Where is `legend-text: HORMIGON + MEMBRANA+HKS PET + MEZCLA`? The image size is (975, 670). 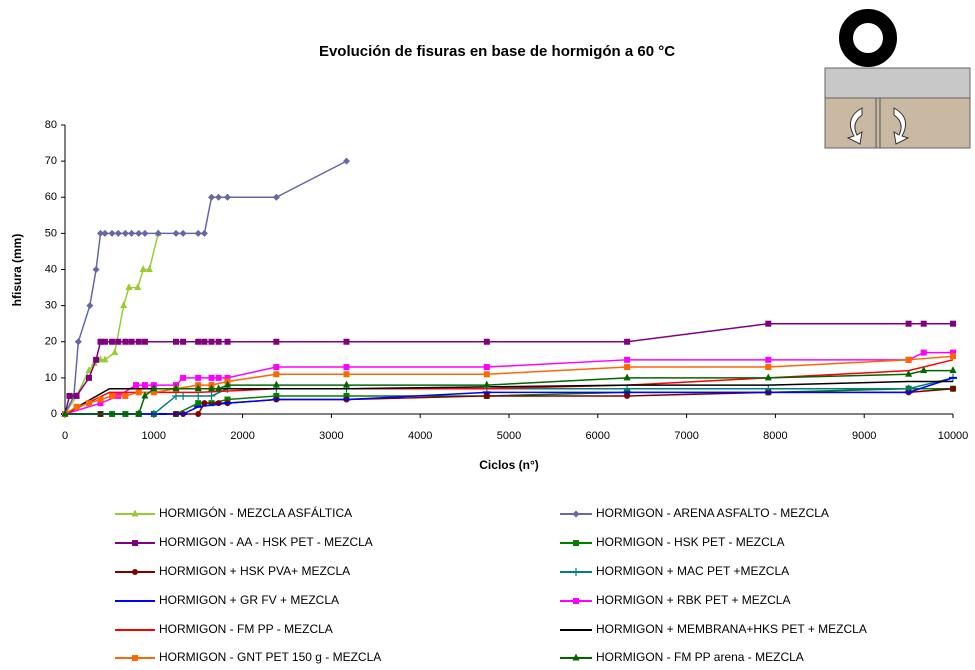 legend-text: HORMIGON + MEMBRANA+HKS PET + MEZCLA is located at coordinates (731, 629).